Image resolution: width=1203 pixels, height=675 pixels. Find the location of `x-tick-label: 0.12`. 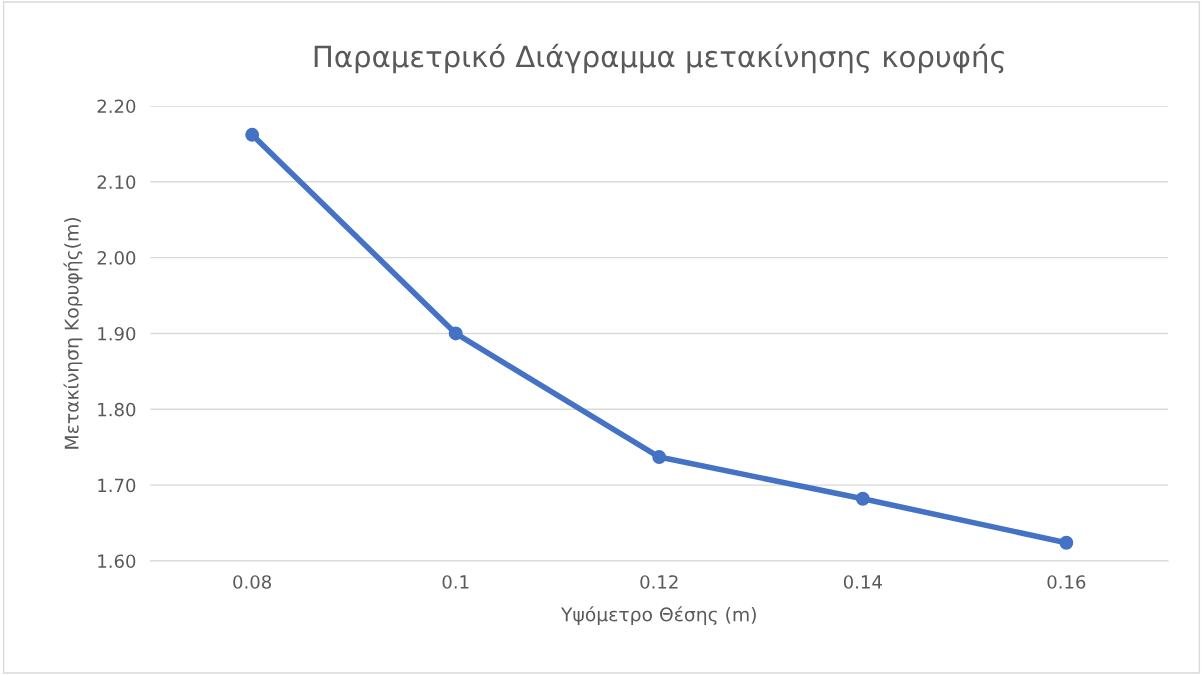

x-tick-label: 0.12 is located at coordinates (659, 582).